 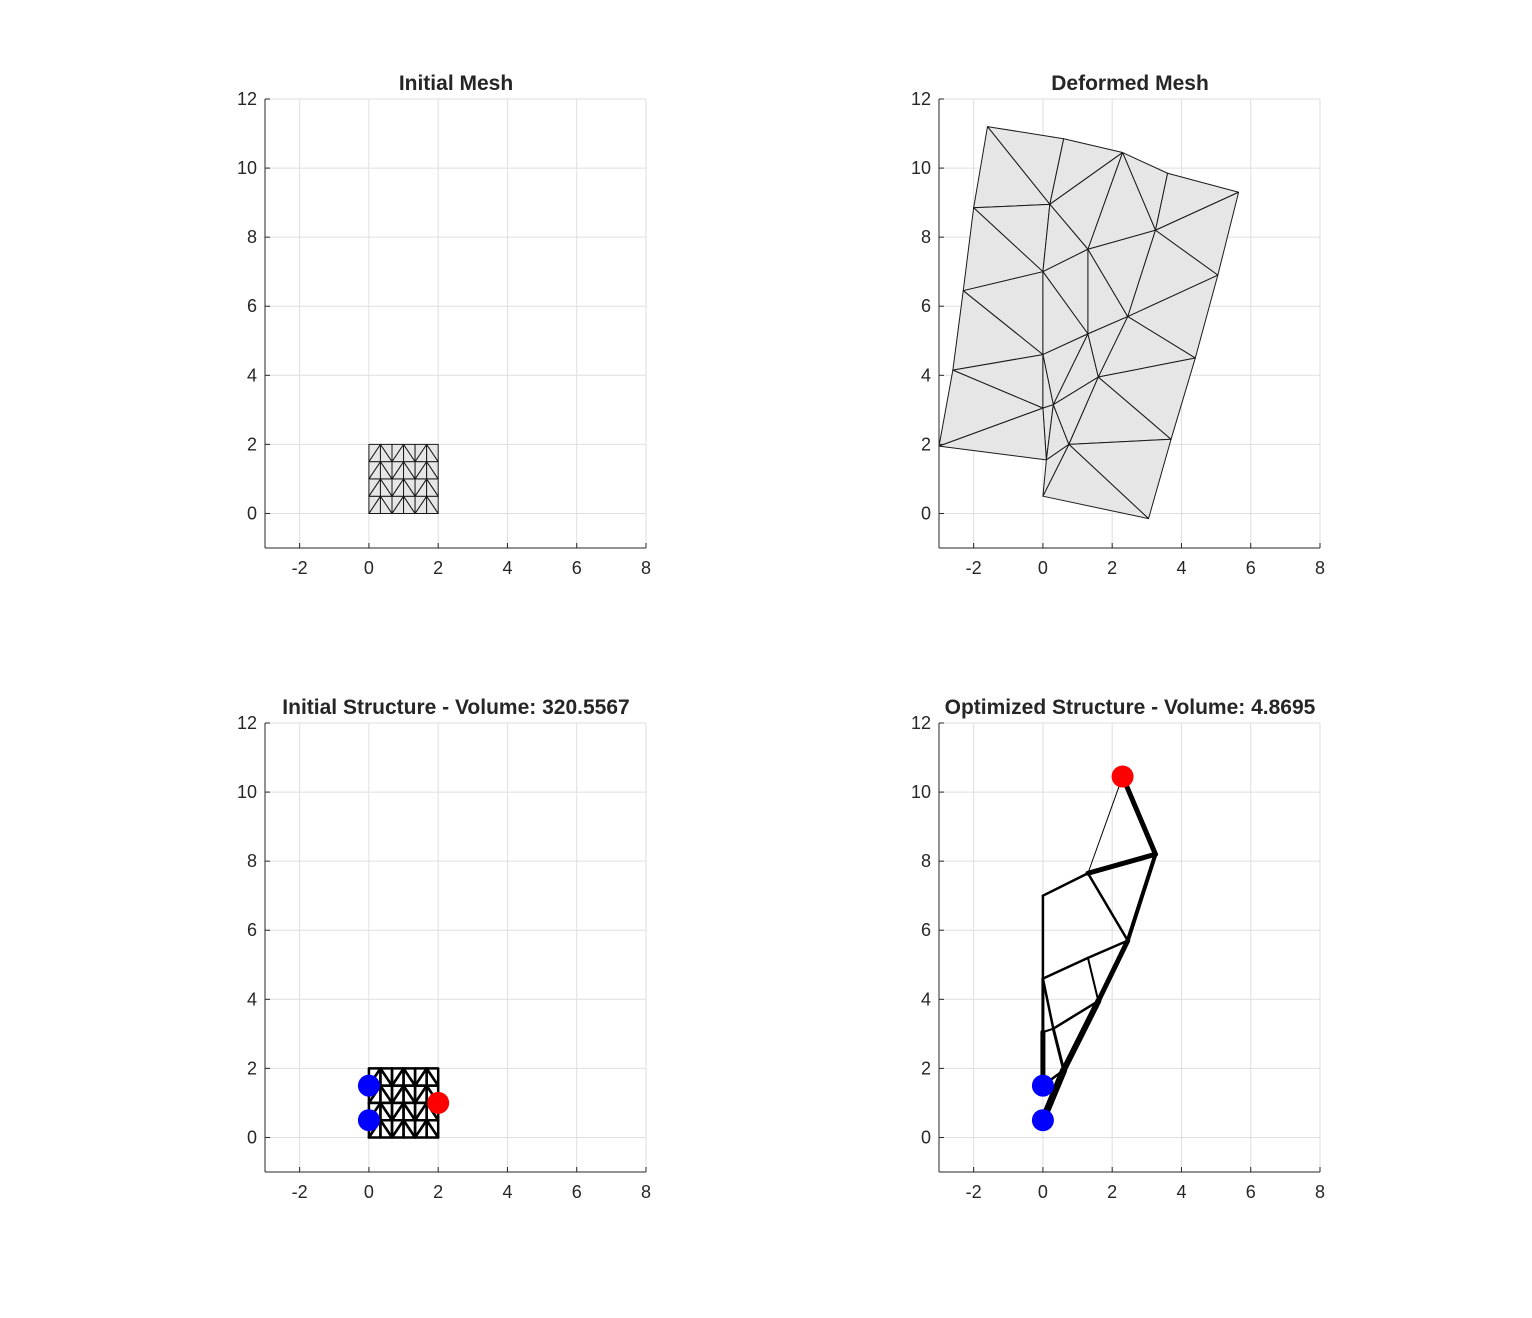 I want to click on axes-initial-mesh: -2 0 2 4 6 8 0 2 4 6 8 10 12 Initial Mesh, so click(x=444, y=325).